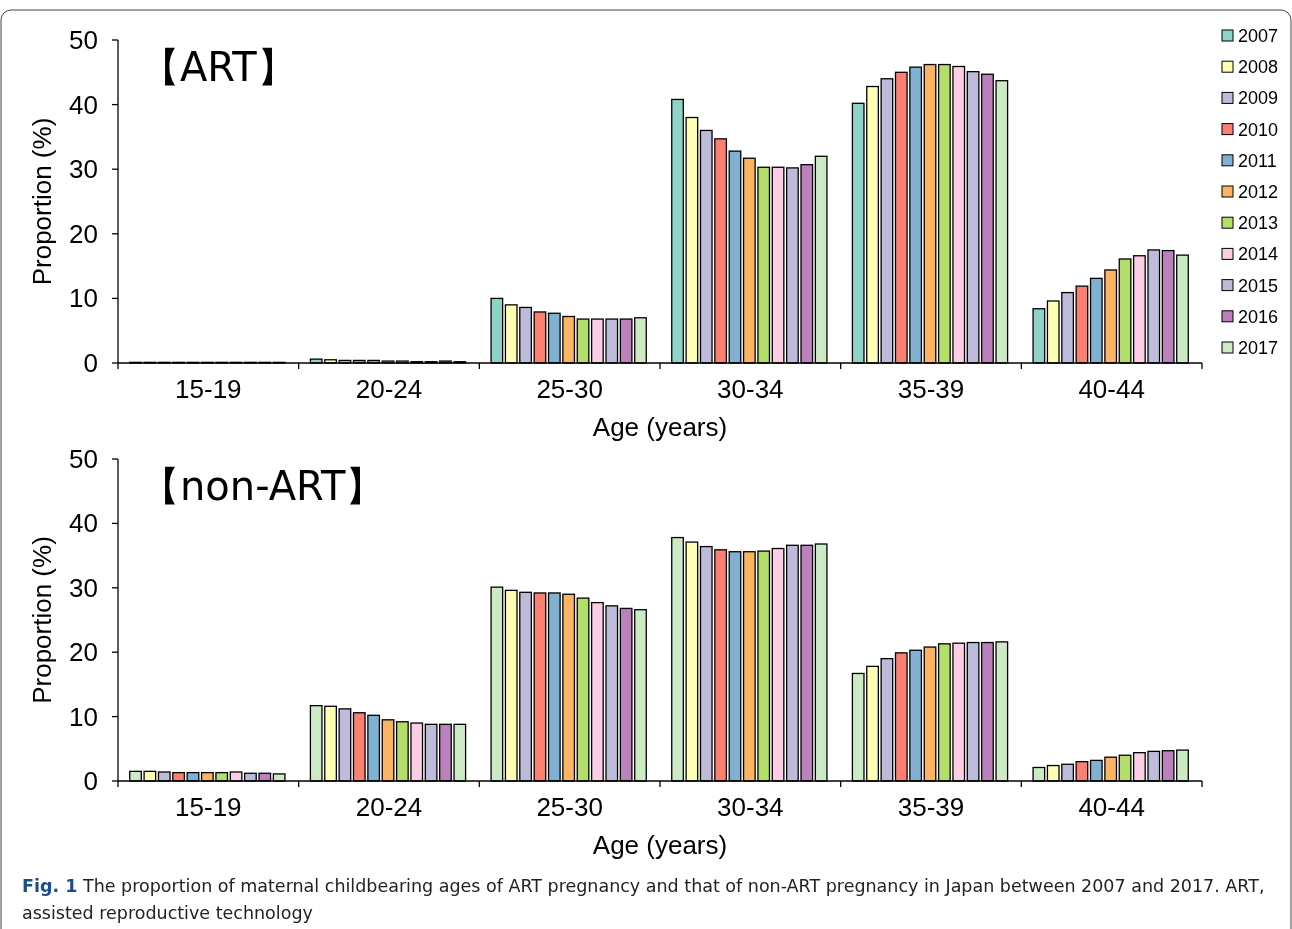 The width and height of the screenshot is (1292, 929). I want to click on chart-title: 【ART】, so click(218, 67).